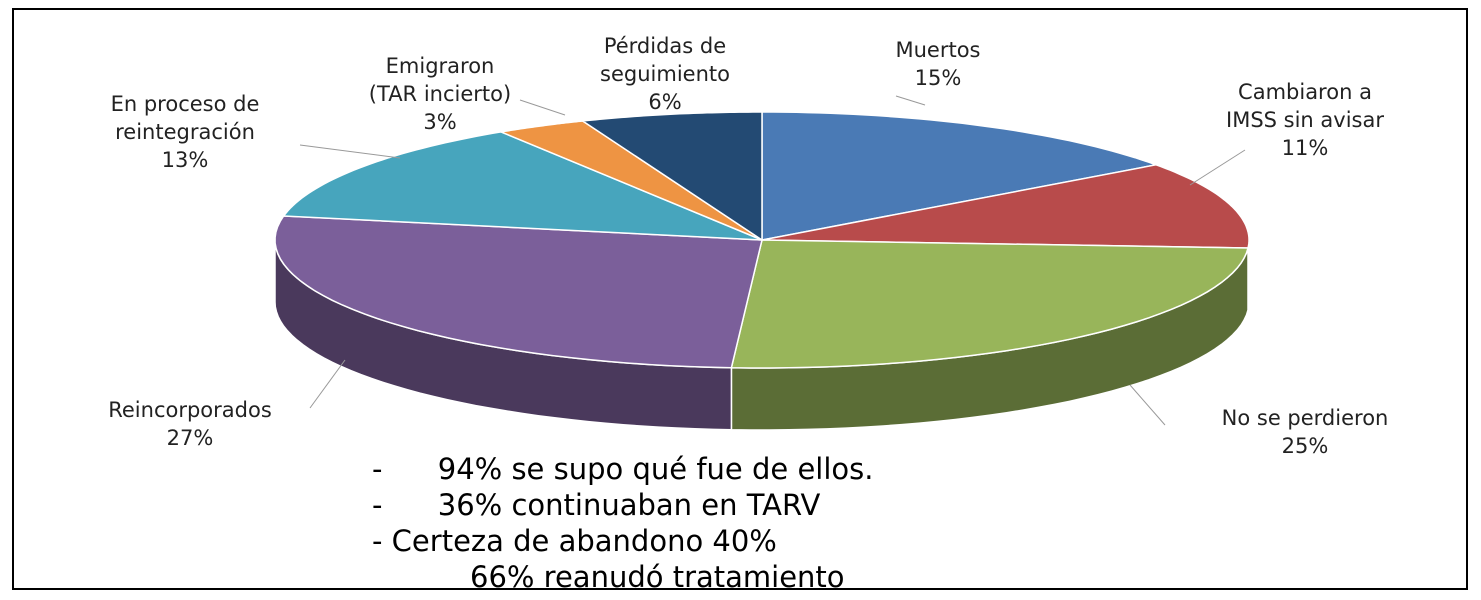 This screenshot has height=600, width=1481. I want to click on slice-percent: 25%, so click(1305, 446).